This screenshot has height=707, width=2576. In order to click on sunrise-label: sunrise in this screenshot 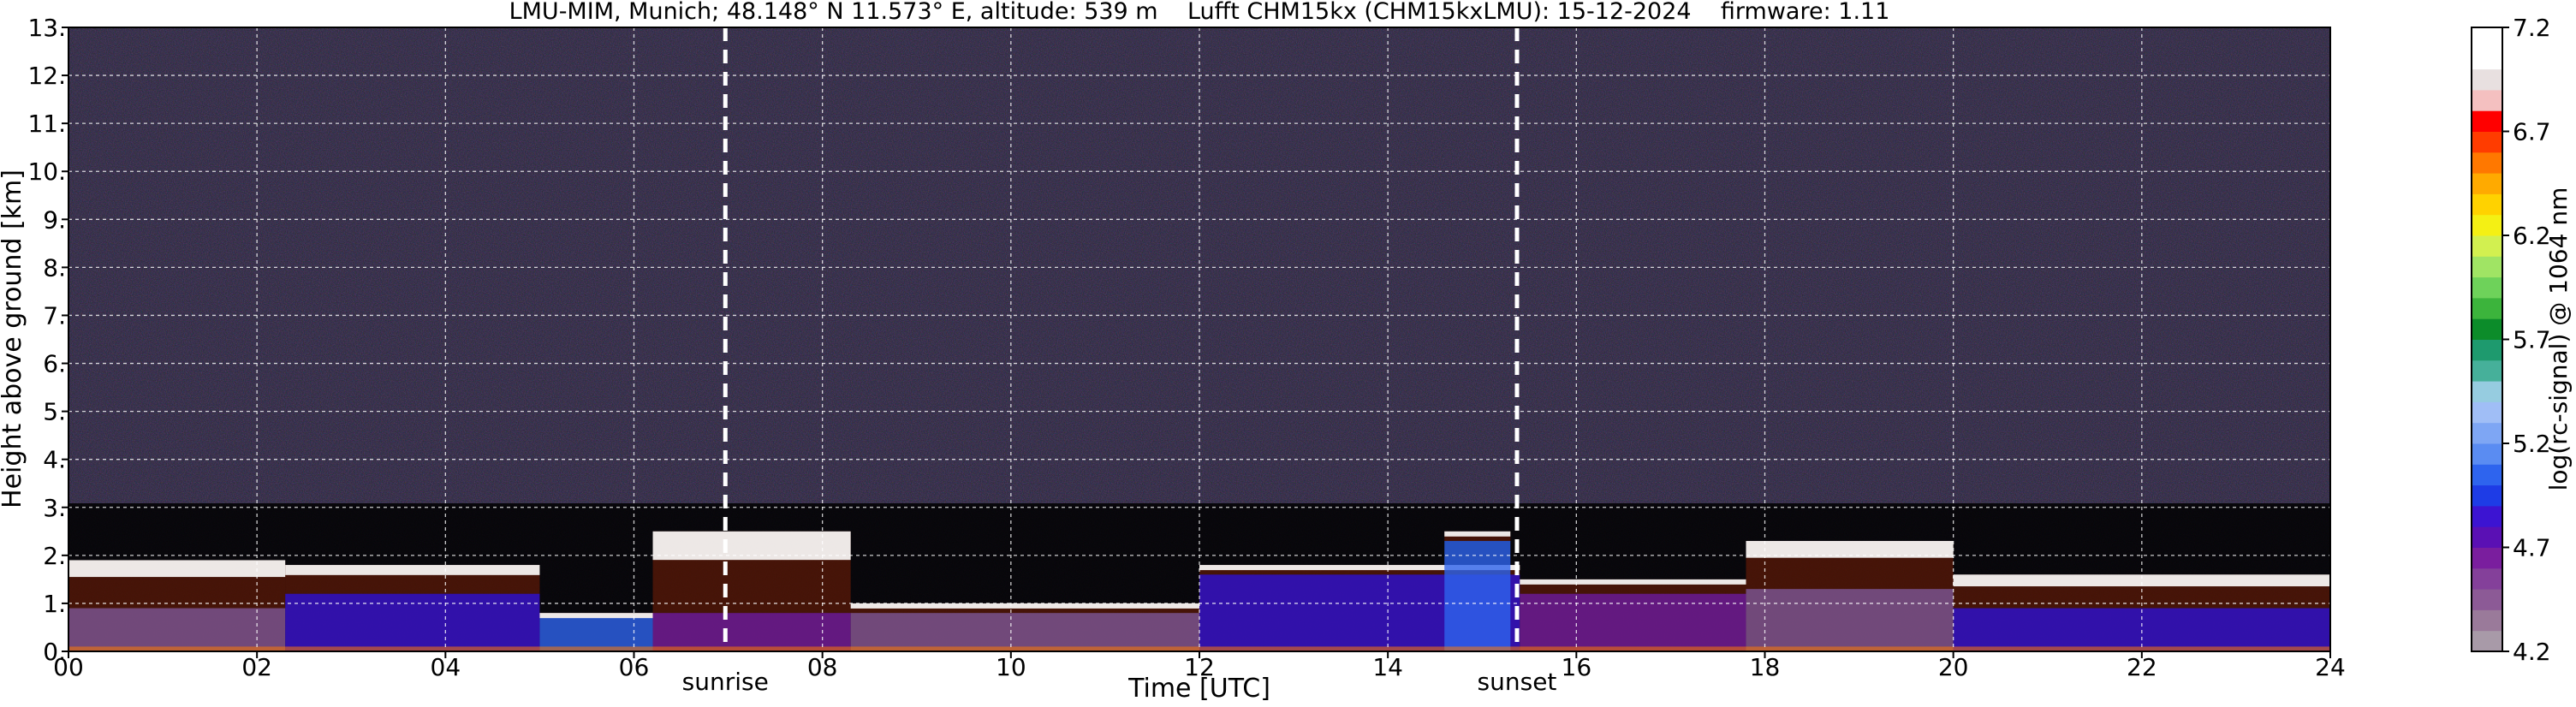, I will do `click(726, 682)`.